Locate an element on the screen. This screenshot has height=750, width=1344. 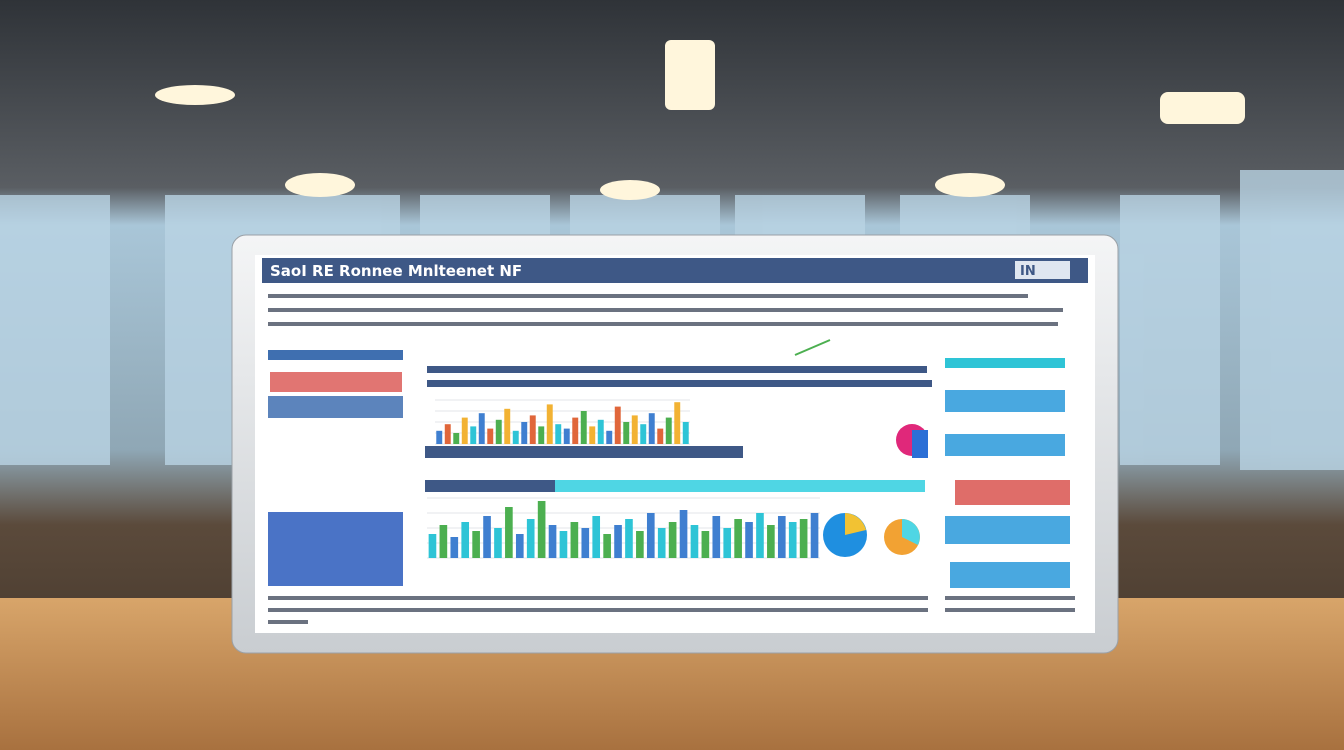
badge-box is located at coordinates (1042, 270).